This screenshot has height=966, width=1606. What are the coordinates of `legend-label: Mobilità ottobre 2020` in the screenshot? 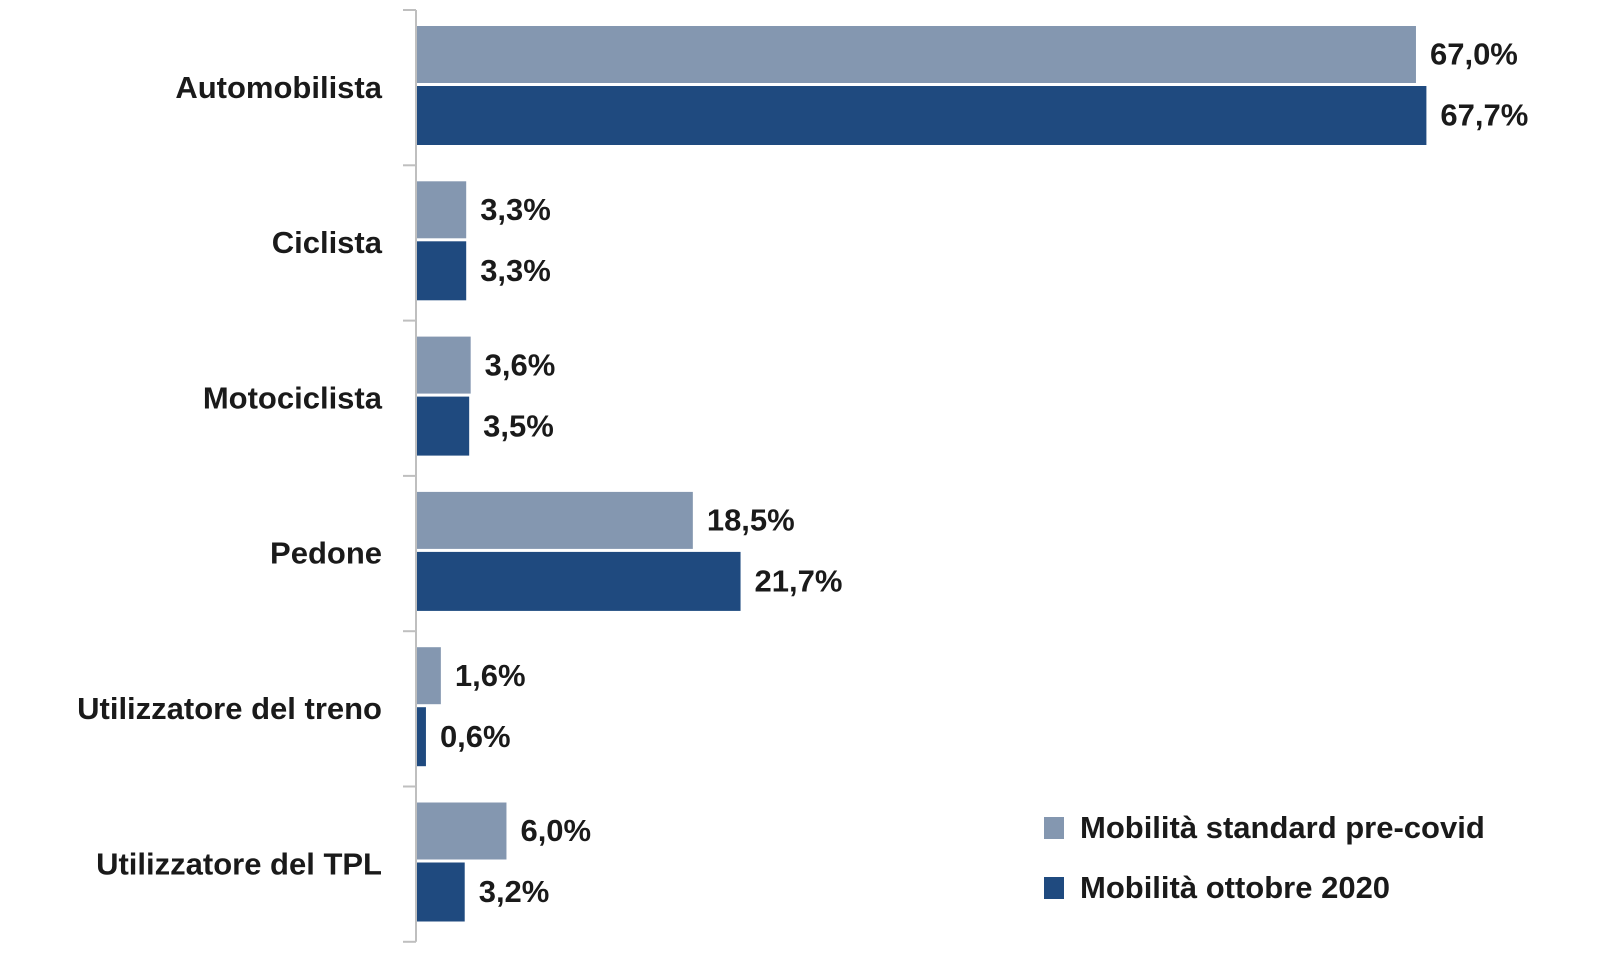 It's located at (1235, 887).